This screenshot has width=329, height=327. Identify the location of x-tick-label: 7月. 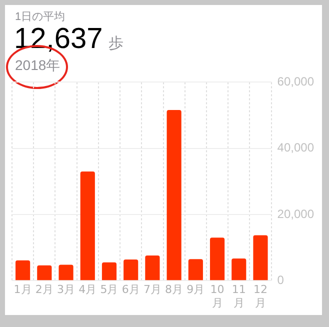
(152, 289).